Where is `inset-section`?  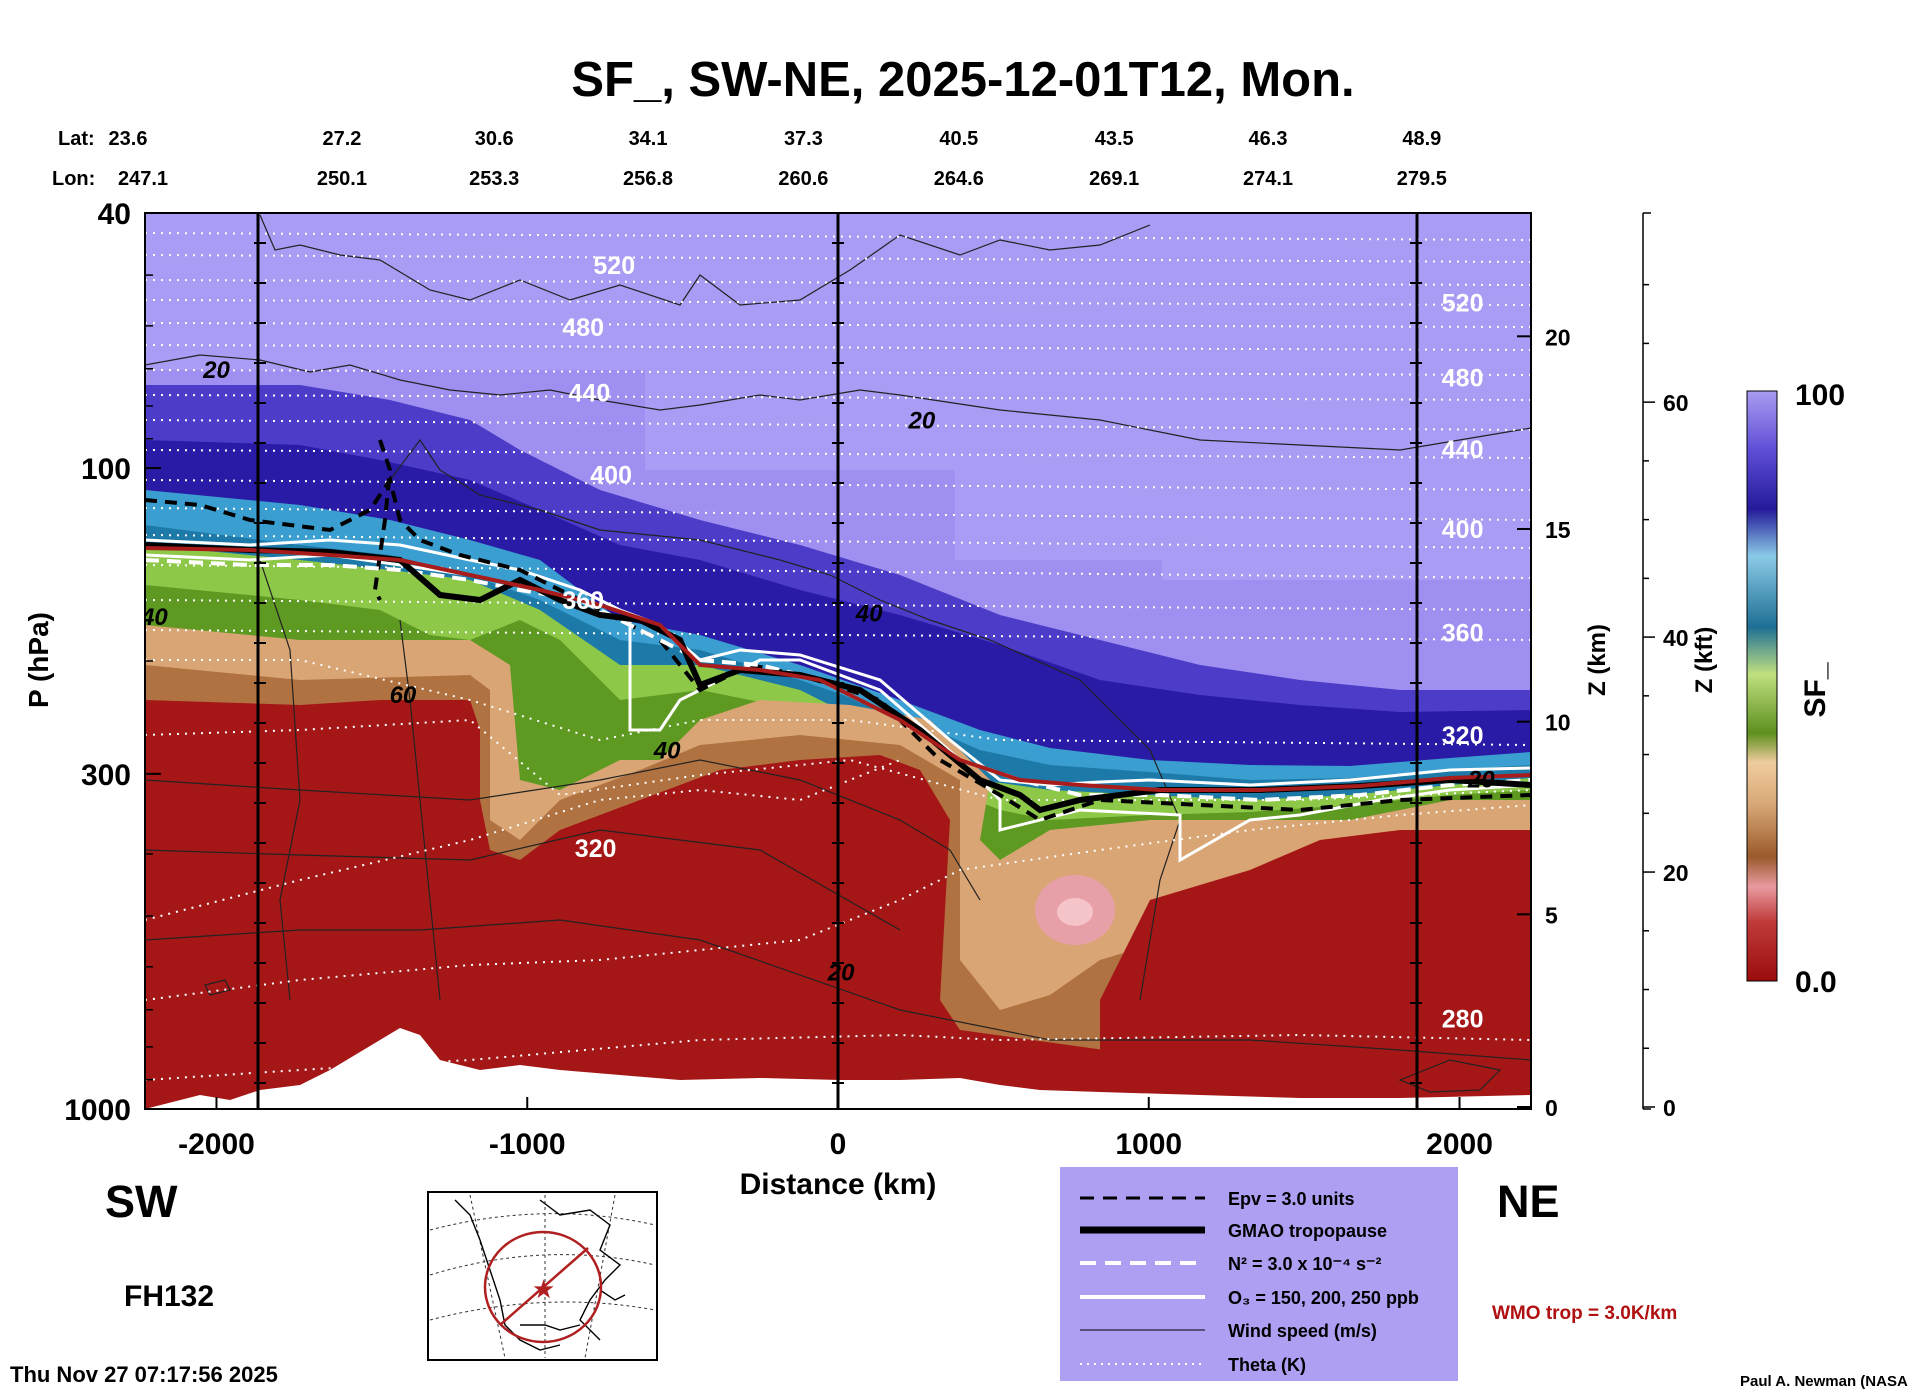 inset-section is located at coordinates (543, 1287).